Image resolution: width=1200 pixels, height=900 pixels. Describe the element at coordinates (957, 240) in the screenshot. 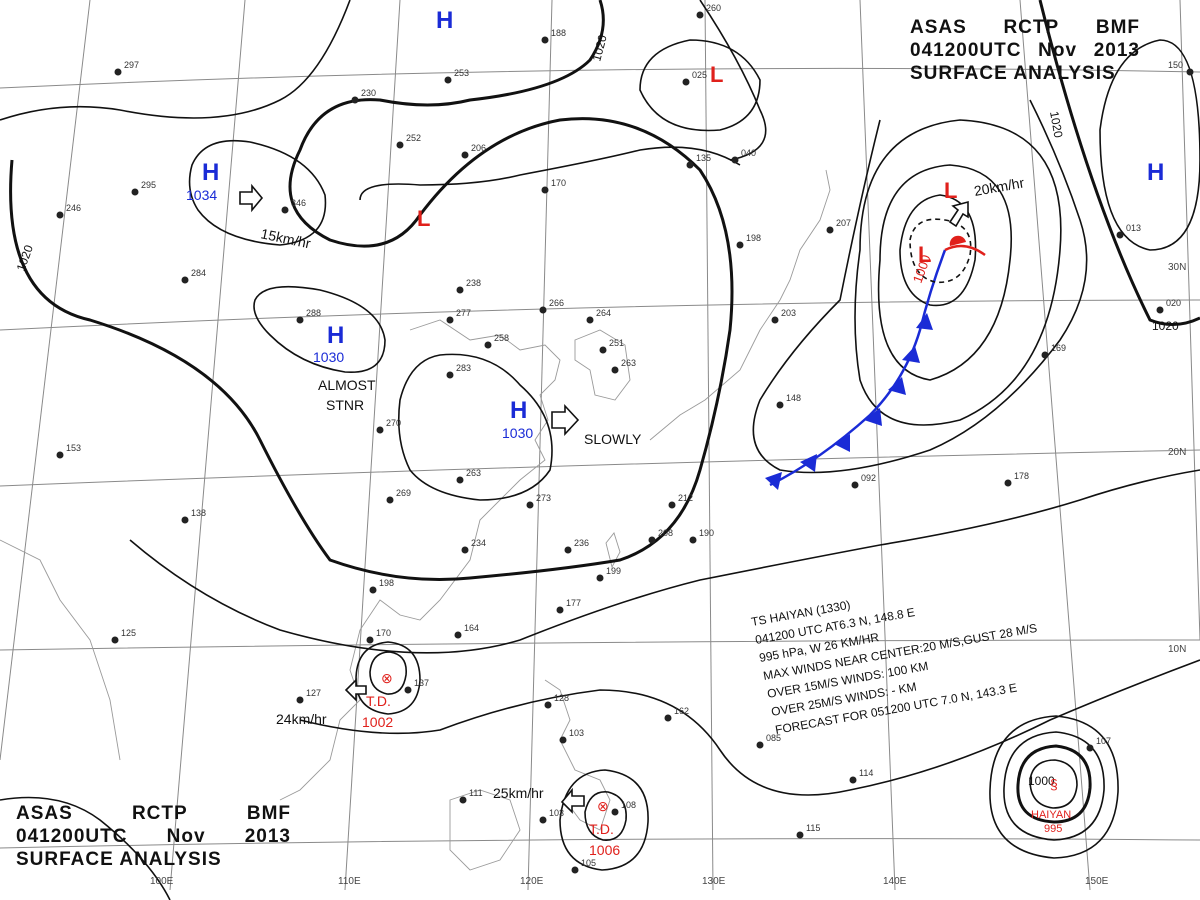

I see `warm-front-bump` at that location.